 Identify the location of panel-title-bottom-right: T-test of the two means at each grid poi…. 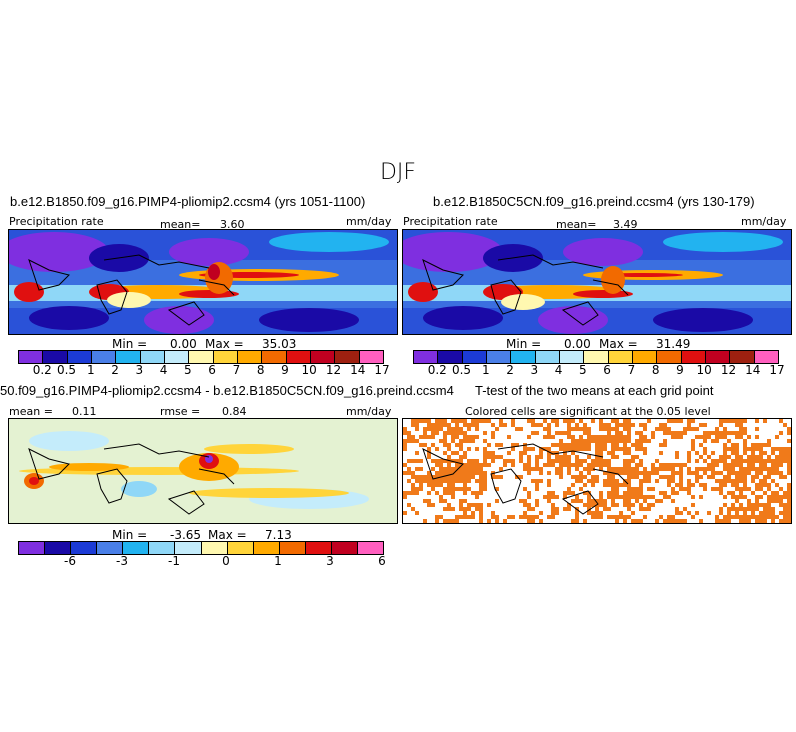
(594, 390).